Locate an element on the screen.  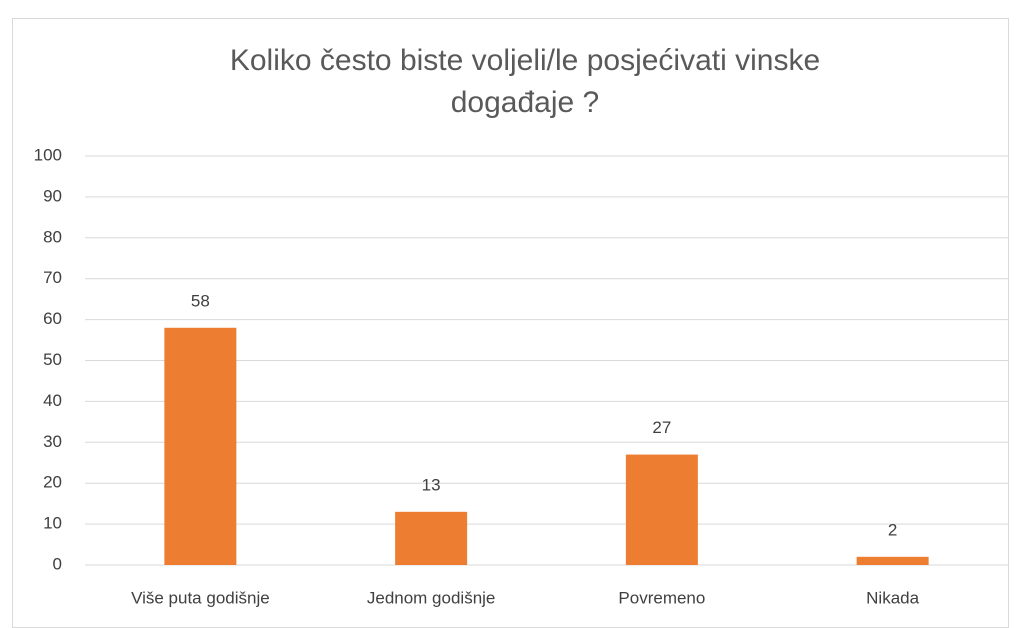
data-label: 27 is located at coordinates (661, 427).